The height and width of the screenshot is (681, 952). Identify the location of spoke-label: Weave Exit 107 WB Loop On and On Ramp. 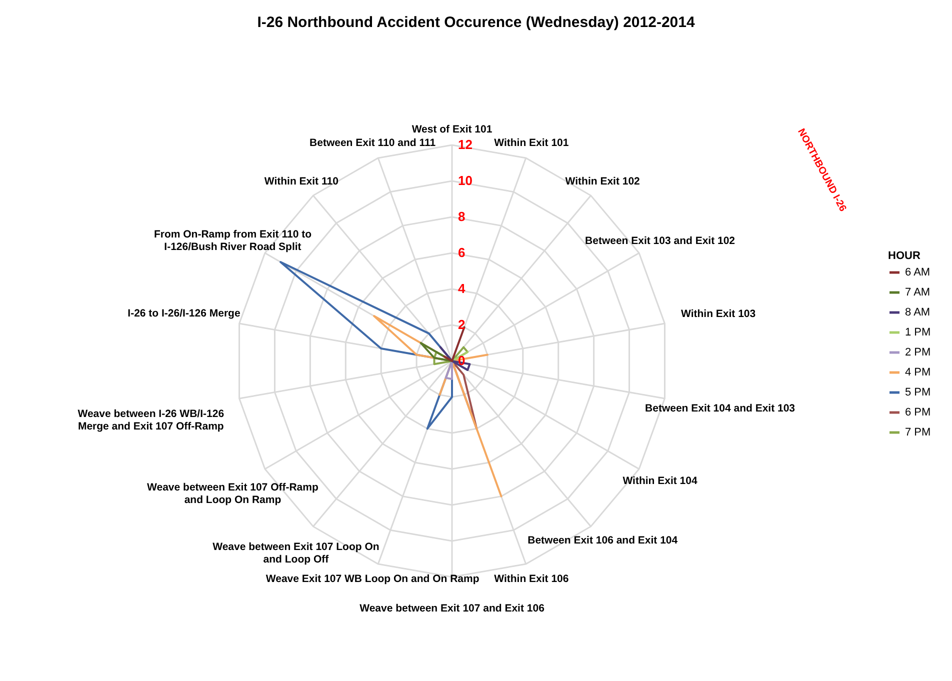
(373, 579).